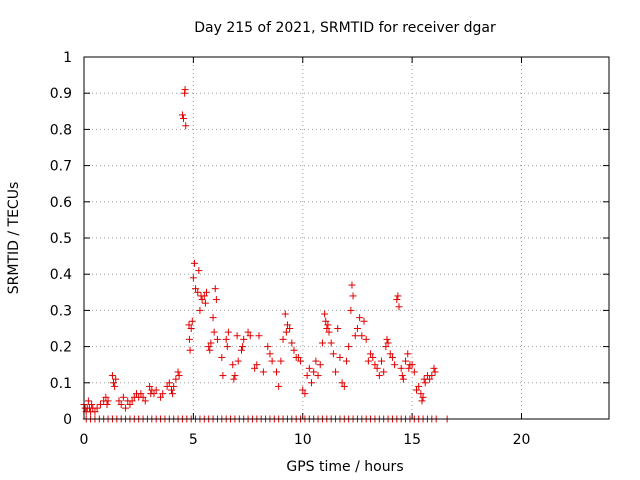 The height and width of the screenshot is (480, 640). Describe the element at coordinates (344, 467) in the screenshot. I see `x-axis-title: GPS time / hours` at that location.